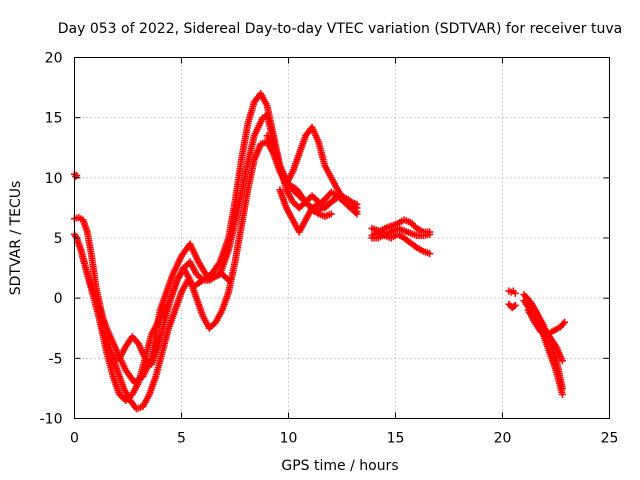  Describe the element at coordinates (181, 439) in the screenshot. I see `x-tick-label: 5` at that location.